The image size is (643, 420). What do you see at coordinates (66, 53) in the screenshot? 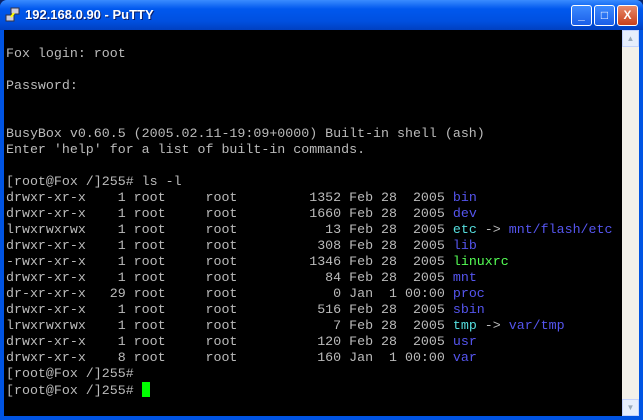
I see `terminal-text: Fox login: root` at bounding box center [66, 53].